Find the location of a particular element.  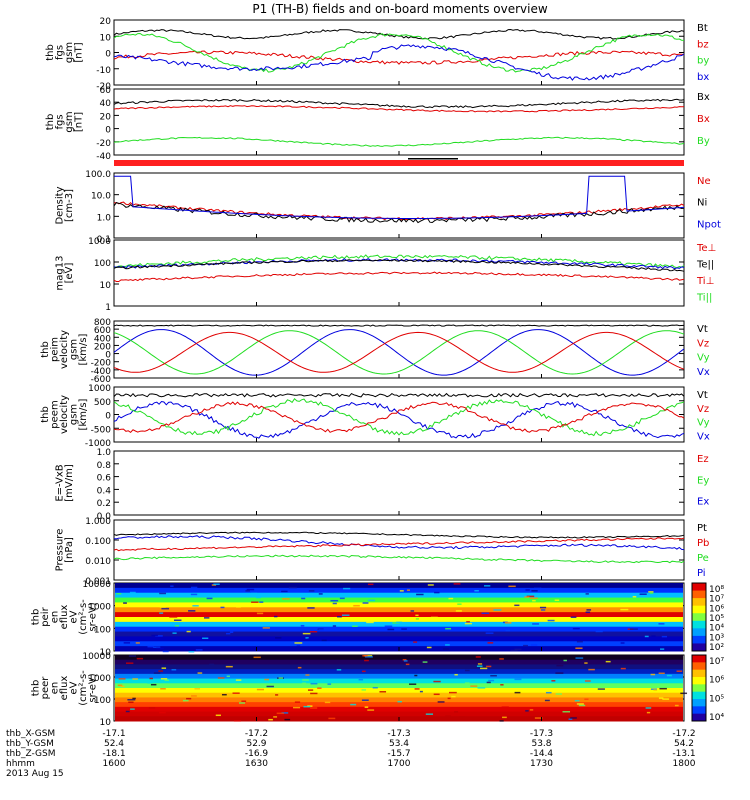

ephemeris-value: 1700 is located at coordinates (399, 764).